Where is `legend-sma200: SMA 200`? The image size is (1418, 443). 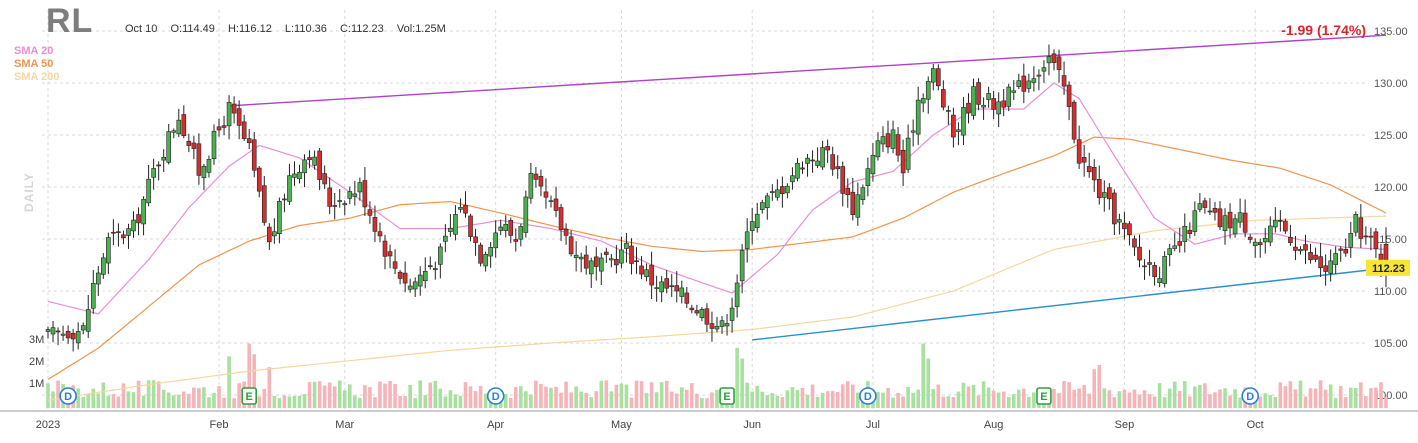
legend-sma200: SMA 200 is located at coordinates (37, 77).